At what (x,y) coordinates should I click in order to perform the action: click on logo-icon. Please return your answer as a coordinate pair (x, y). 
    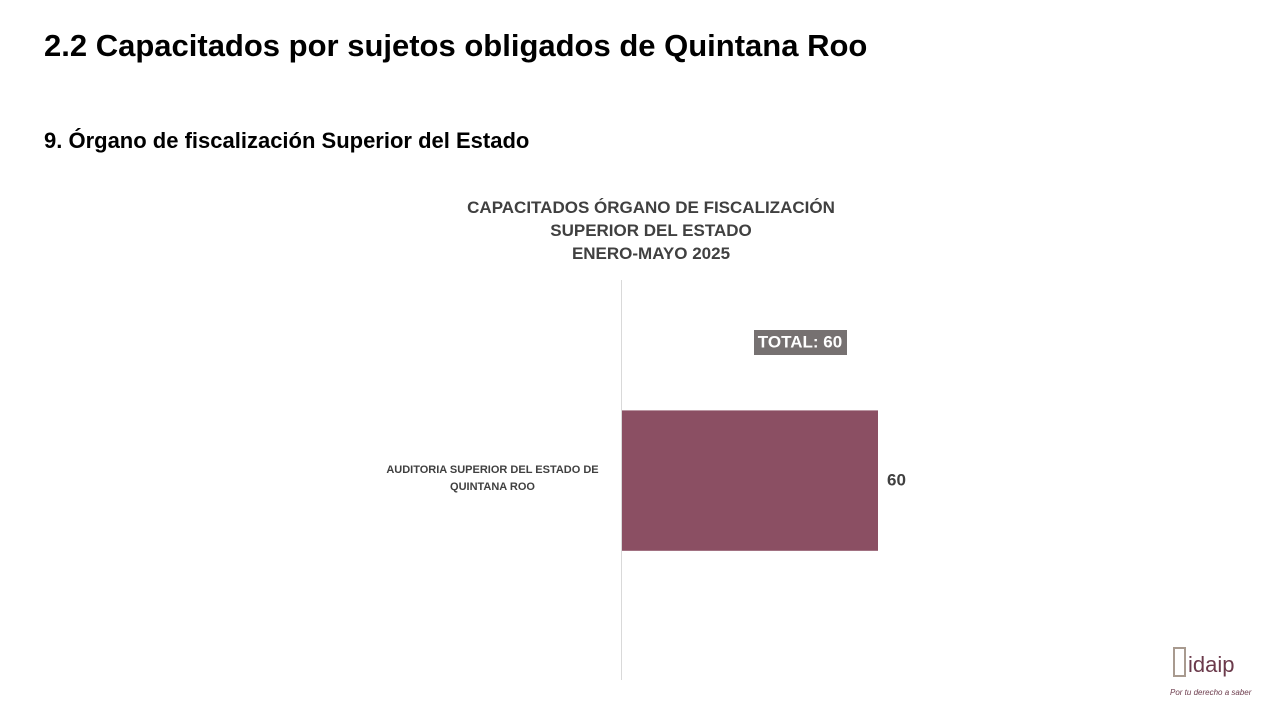
    Looking at the image, I should click on (1179, 662).